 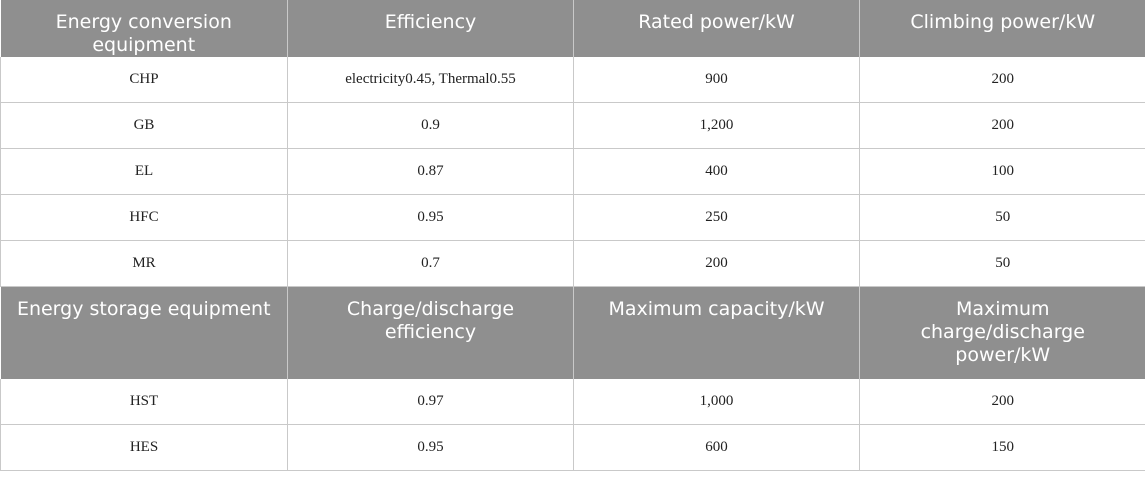 What do you see at coordinates (430, 263) in the screenshot?
I see `table-cell: 0.7` at bounding box center [430, 263].